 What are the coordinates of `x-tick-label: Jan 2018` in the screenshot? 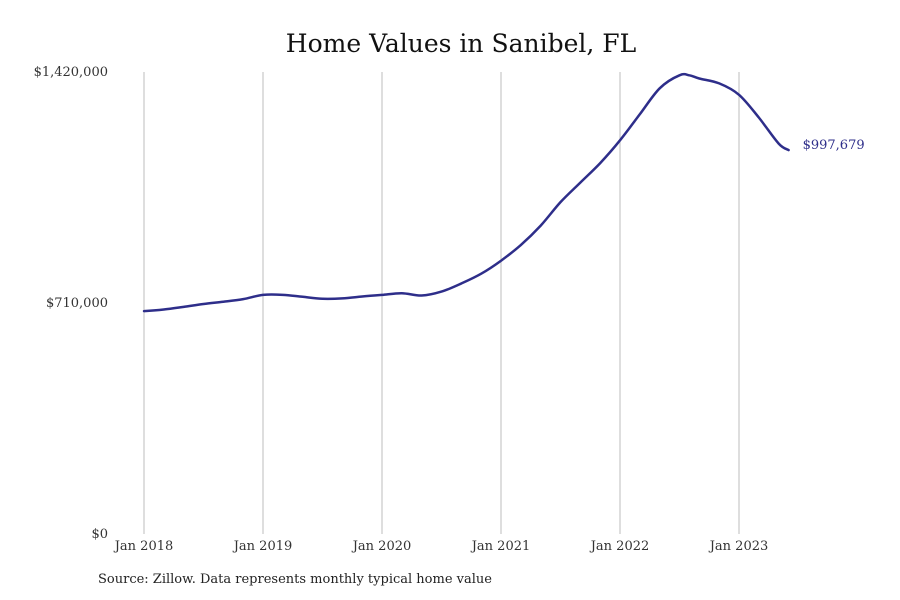 It's located at (143, 546).